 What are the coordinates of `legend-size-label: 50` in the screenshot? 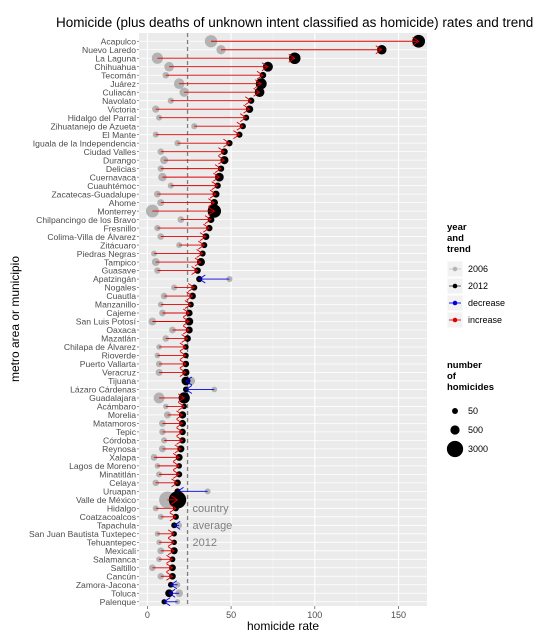 It's located at (473, 411).